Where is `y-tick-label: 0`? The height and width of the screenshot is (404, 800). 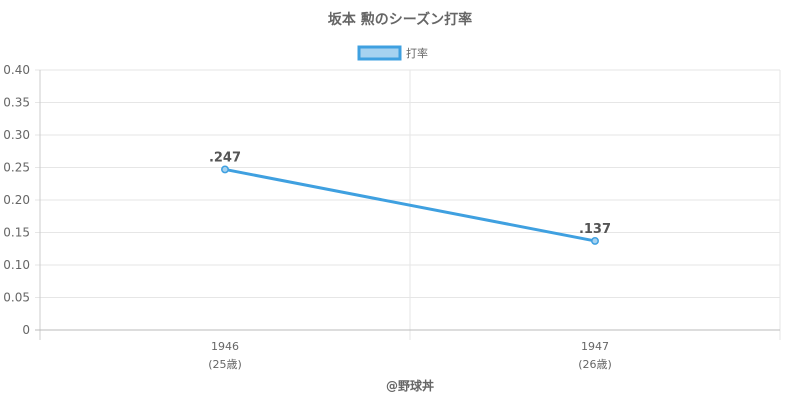
y-tick-label: 0 is located at coordinates (26, 330).